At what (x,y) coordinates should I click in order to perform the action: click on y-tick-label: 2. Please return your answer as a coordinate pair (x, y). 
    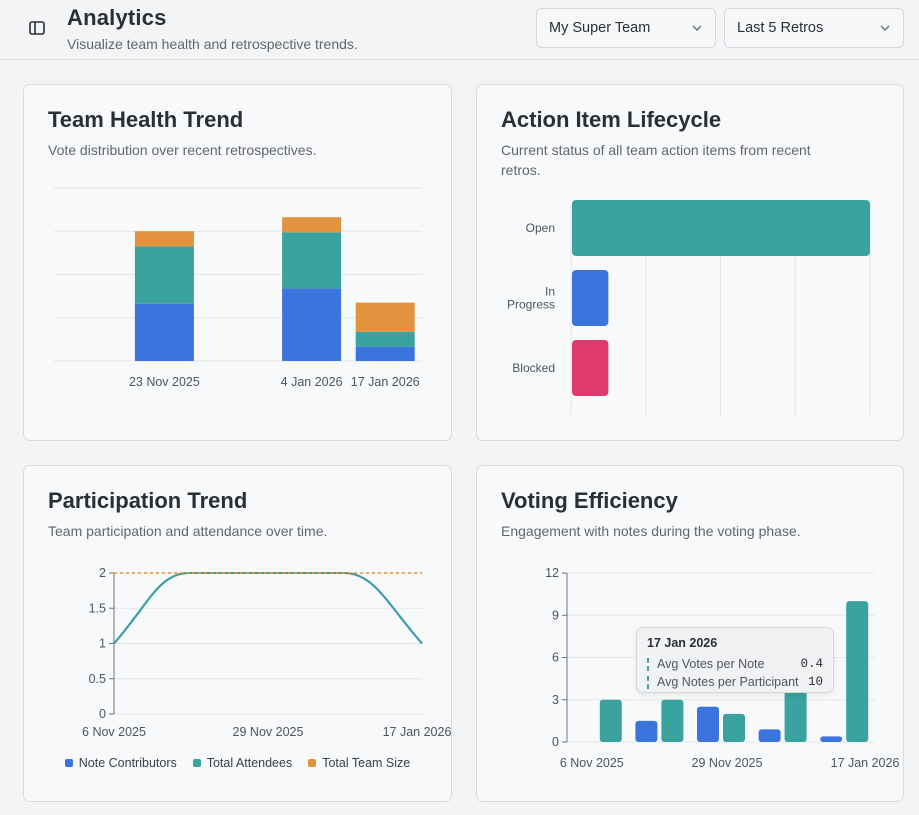
    Looking at the image, I should click on (102, 573).